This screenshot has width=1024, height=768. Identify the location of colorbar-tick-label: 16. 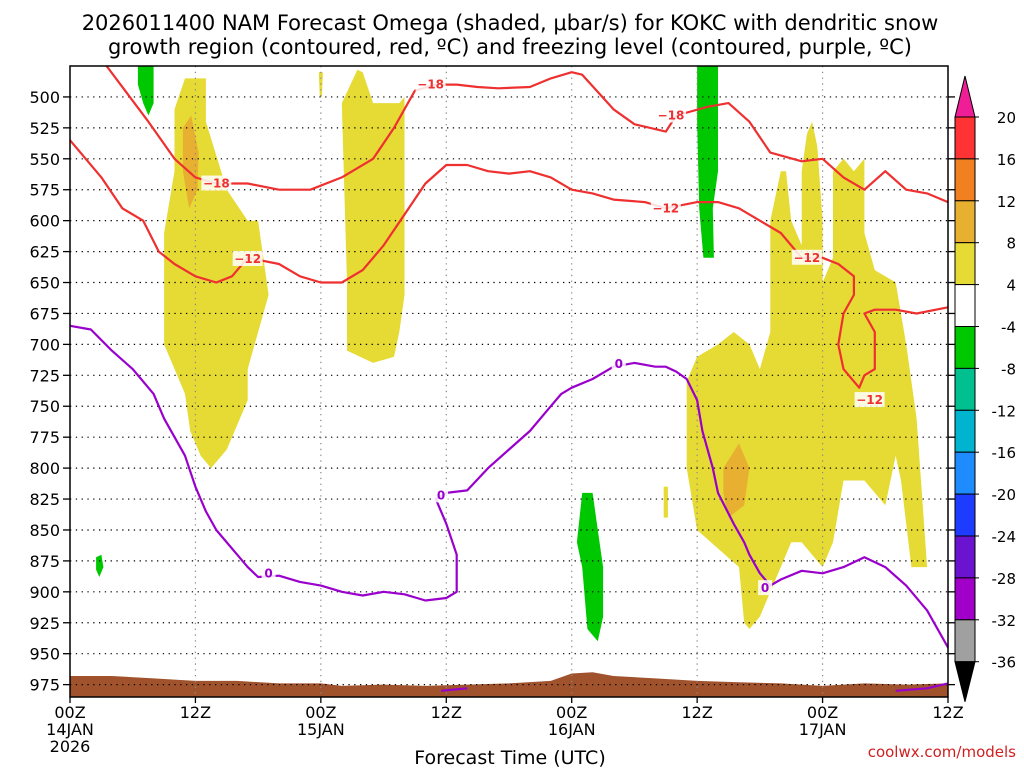
(1006, 160).